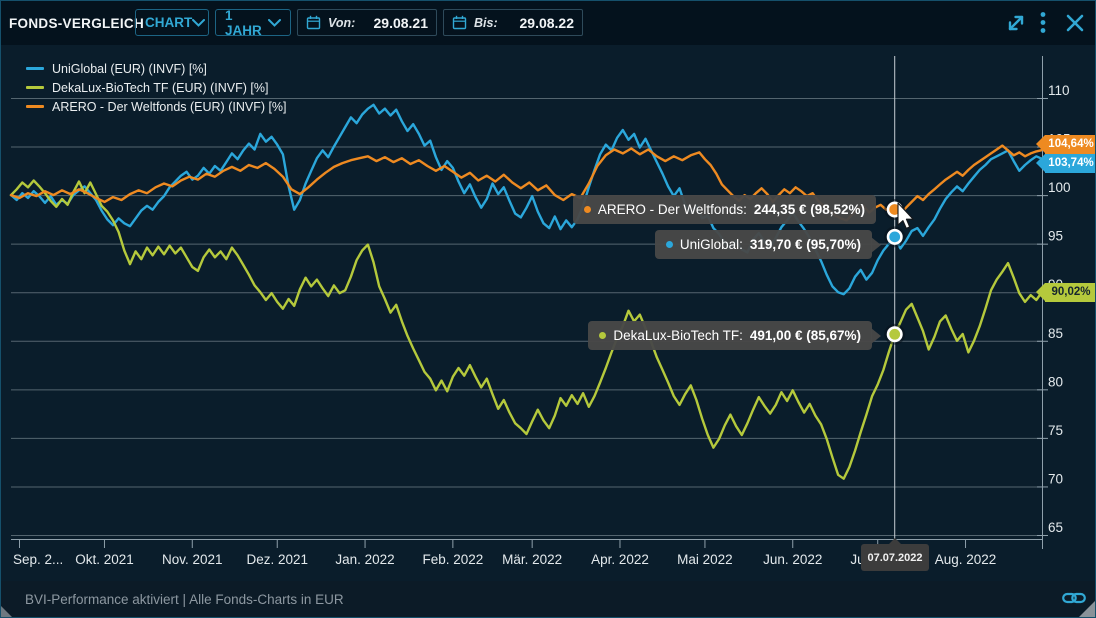 This screenshot has width=1096, height=618. I want to click on legend-item: UniGlobal (EUR) (INVF) [%], so click(156, 68).